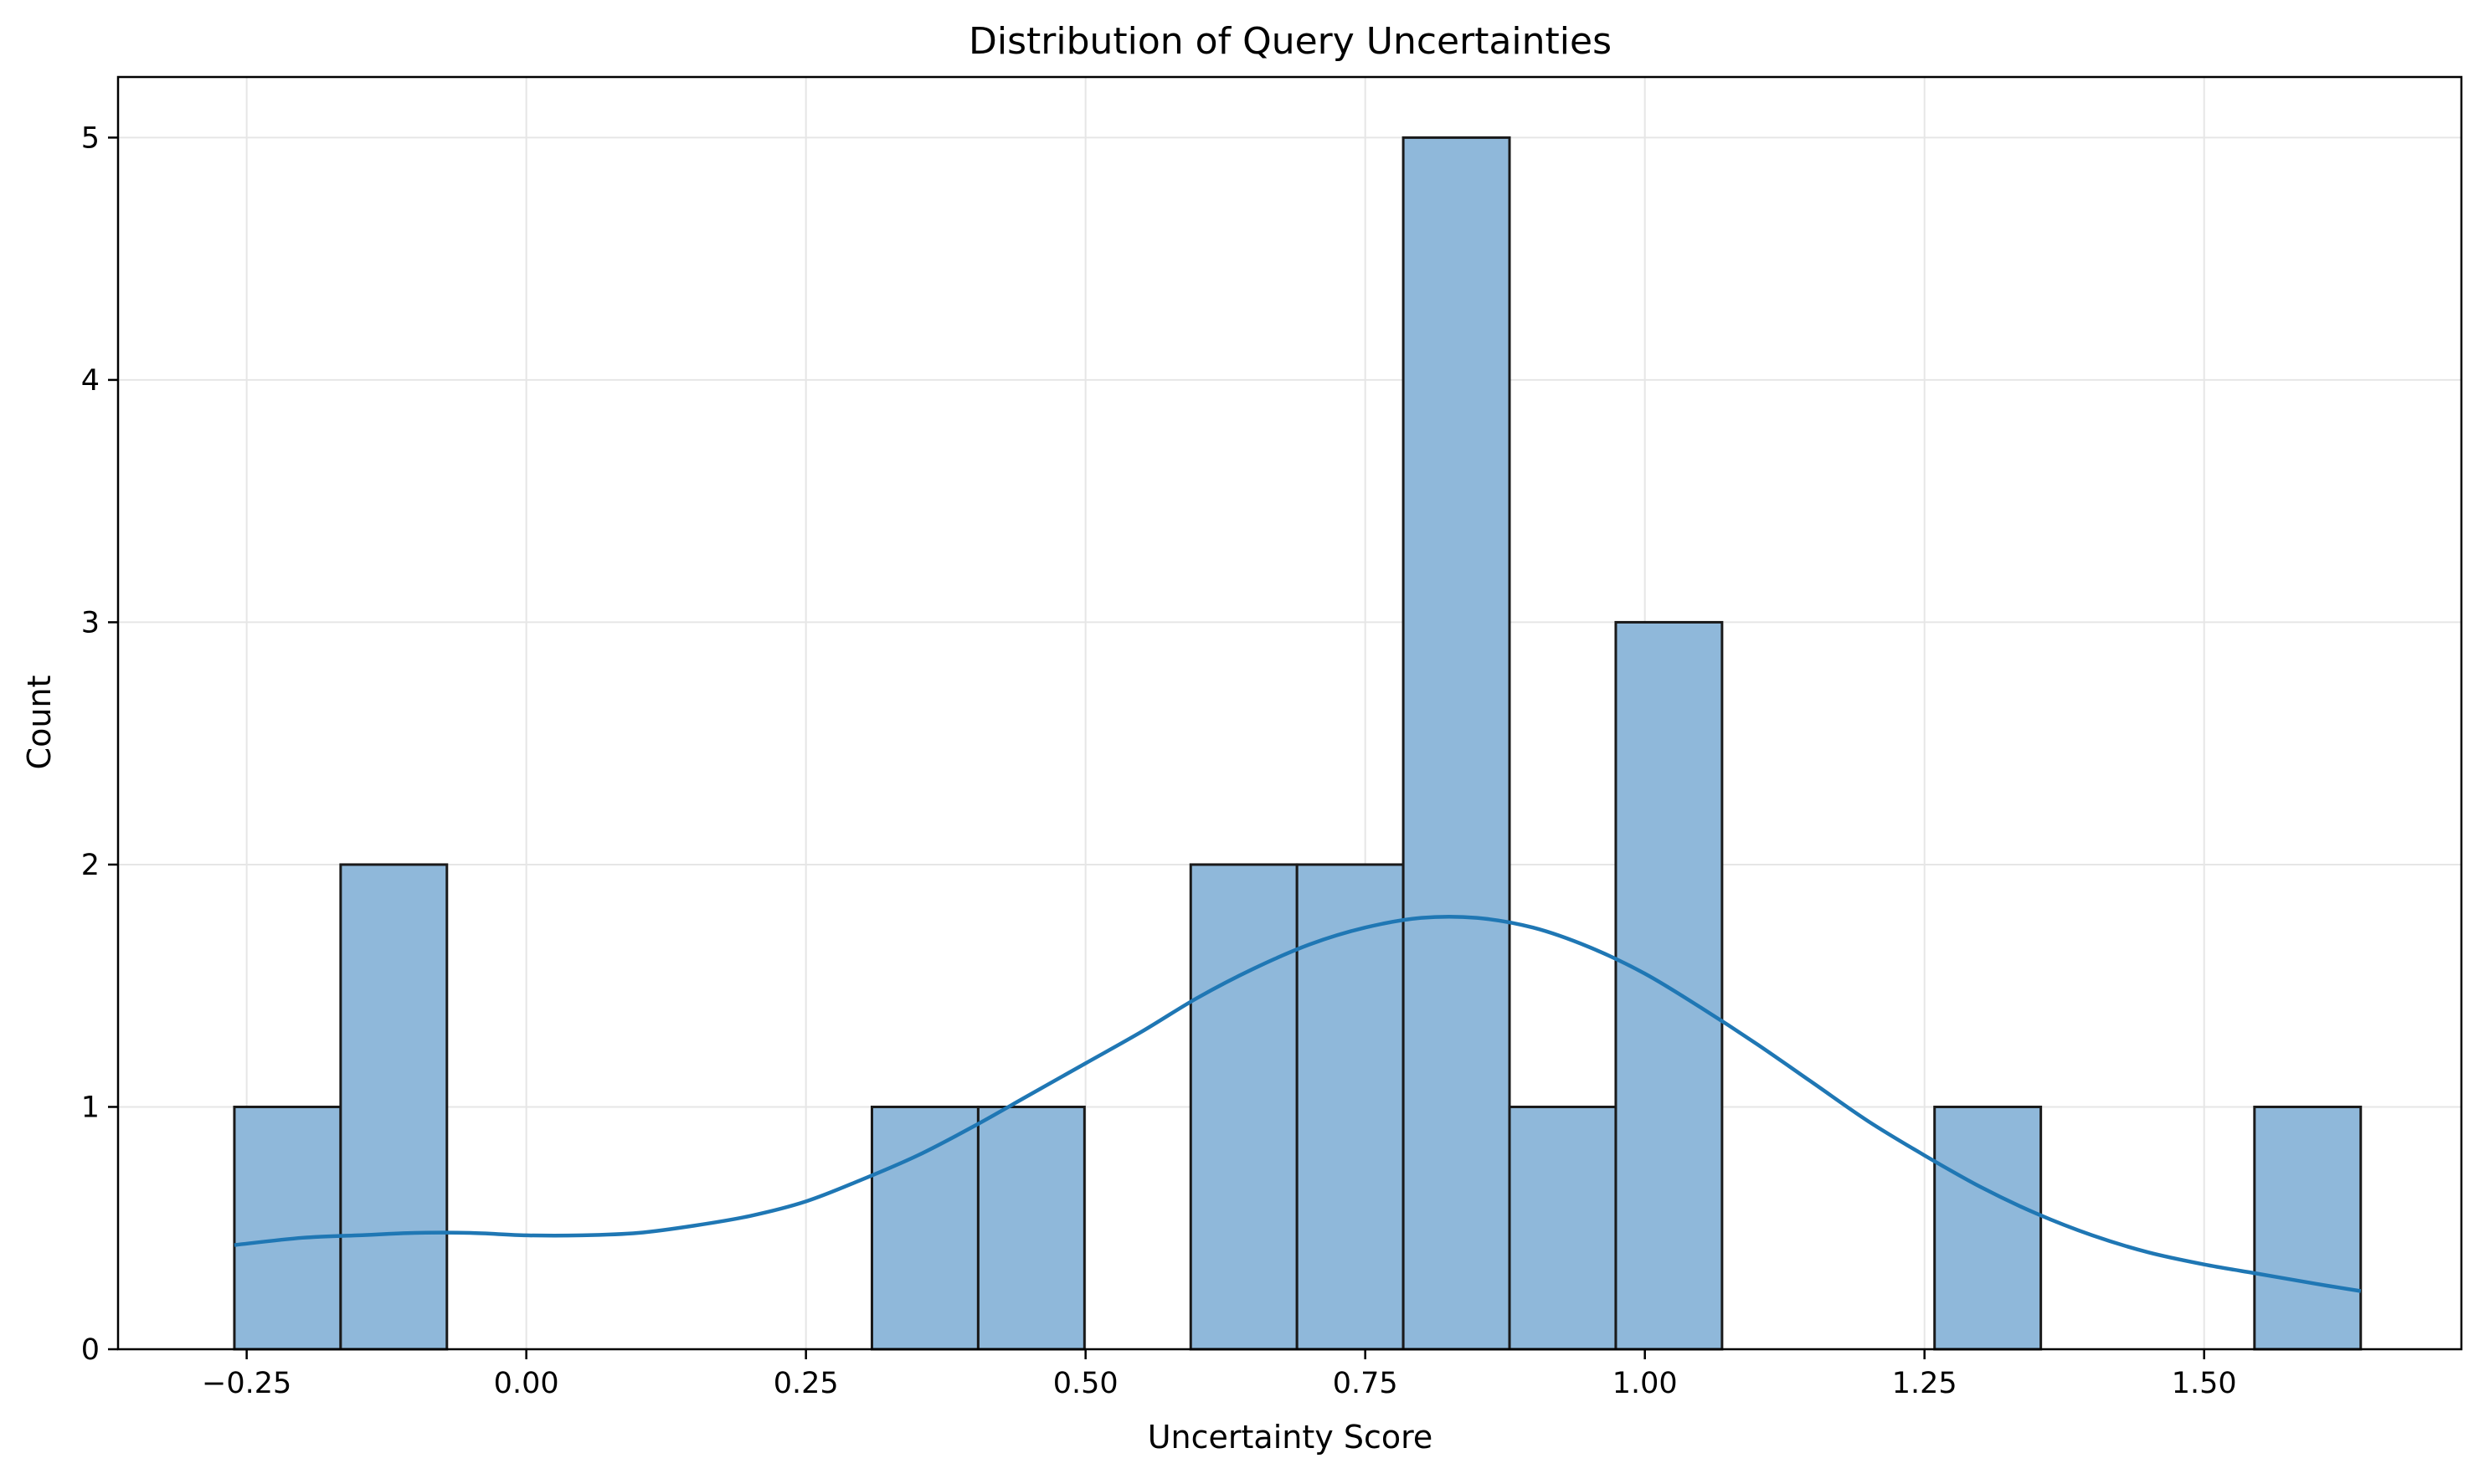 Image resolution: width=2484 pixels, height=1484 pixels. What do you see at coordinates (1086, 1383) in the screenshot?
I see `x-tick-label: 0.50` at bounding box center [1086, 1383].